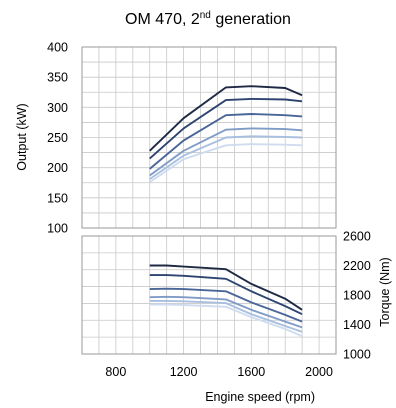 Image resolution: width=396 pixels, height=408 pixels. Describe the element at coordinates (357, 325) in the screenshot. I see `torque-tick-label: 1400` at that location.